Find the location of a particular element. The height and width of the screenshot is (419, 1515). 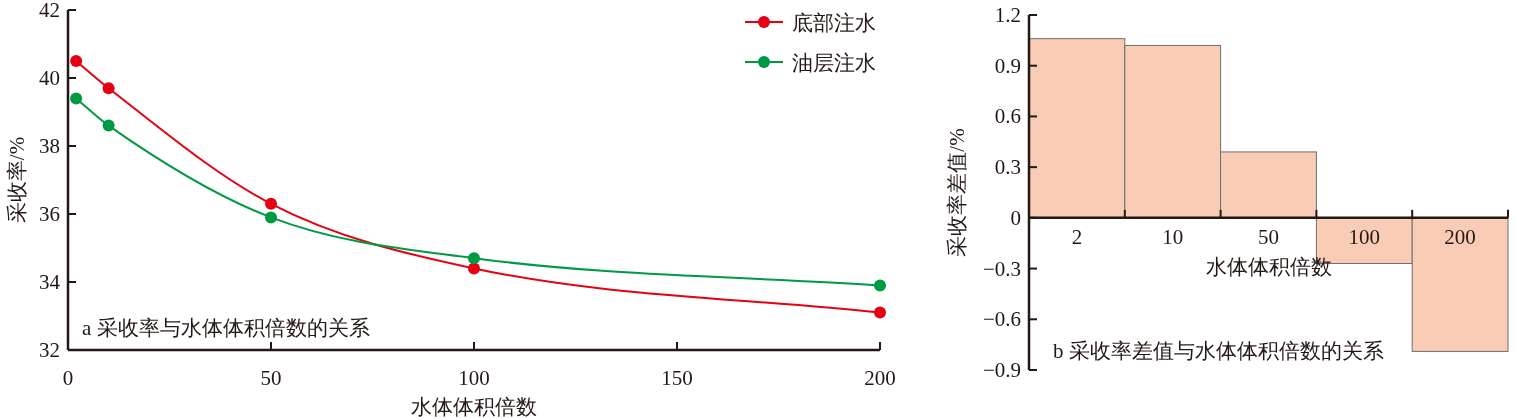

x-tick-label: 2 is located at coordinates (1077, 236).